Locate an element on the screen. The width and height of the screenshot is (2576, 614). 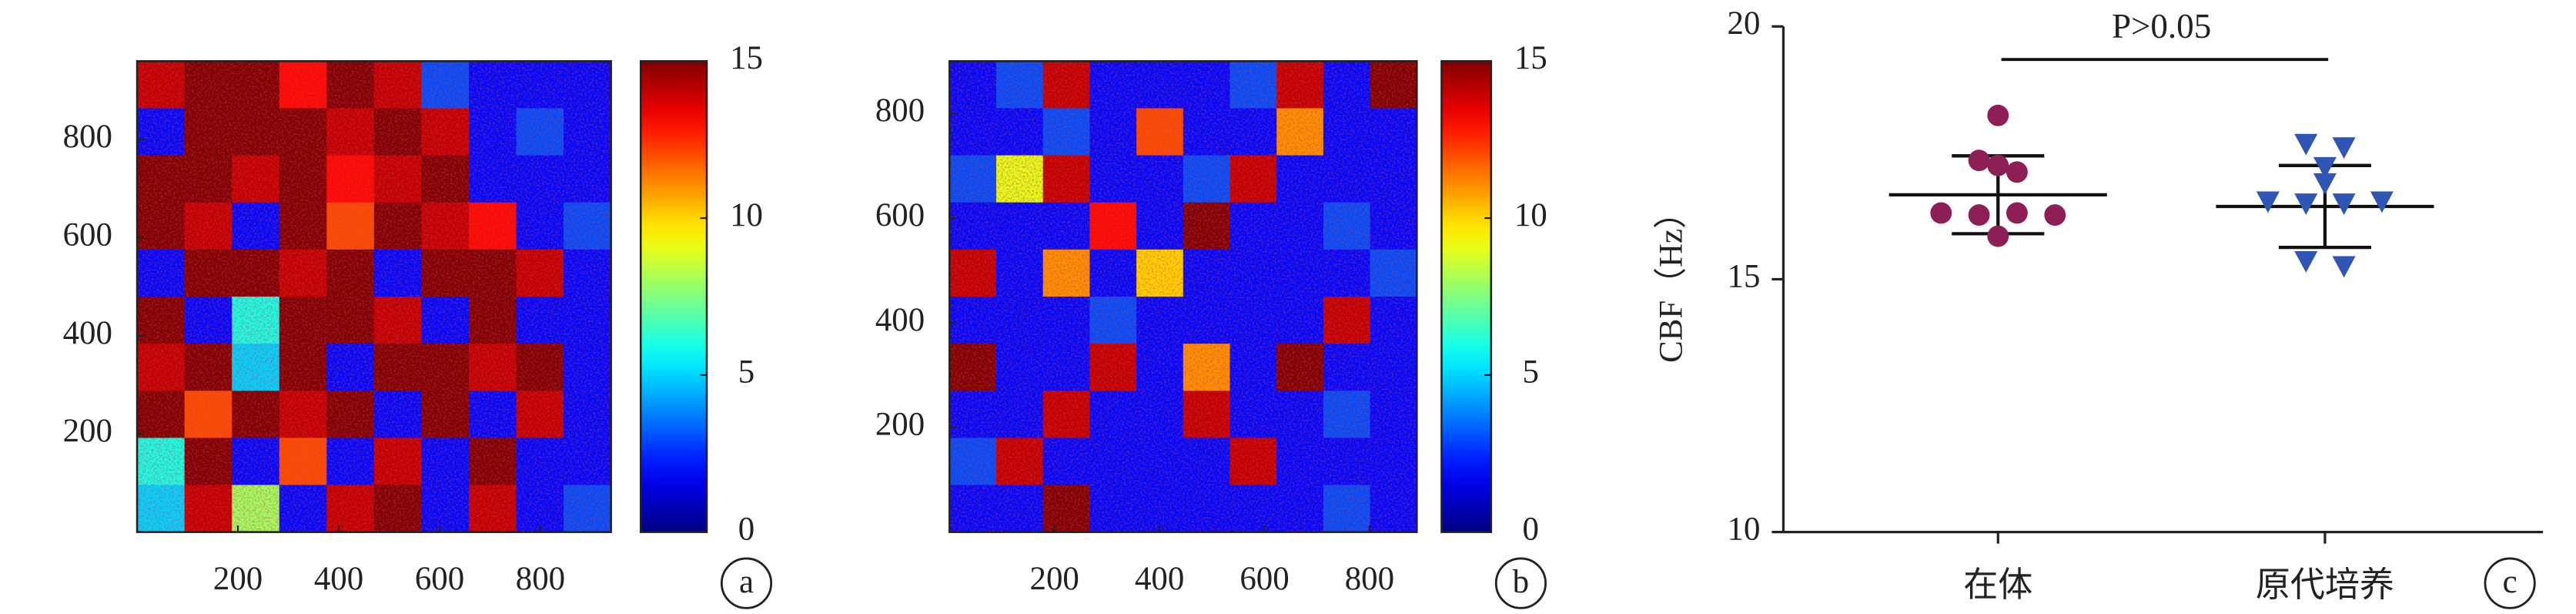
panel-label: b is located at coordinates (1521, 582).